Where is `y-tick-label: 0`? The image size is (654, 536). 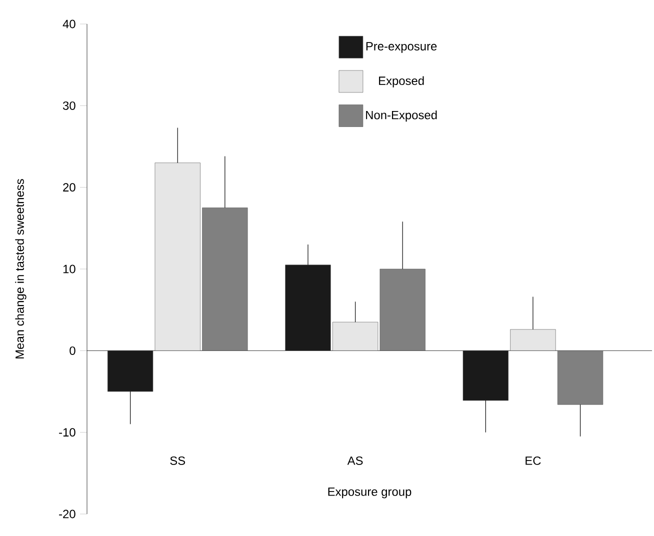 y-tick-label: 0 is located at coordinates (73, 350).